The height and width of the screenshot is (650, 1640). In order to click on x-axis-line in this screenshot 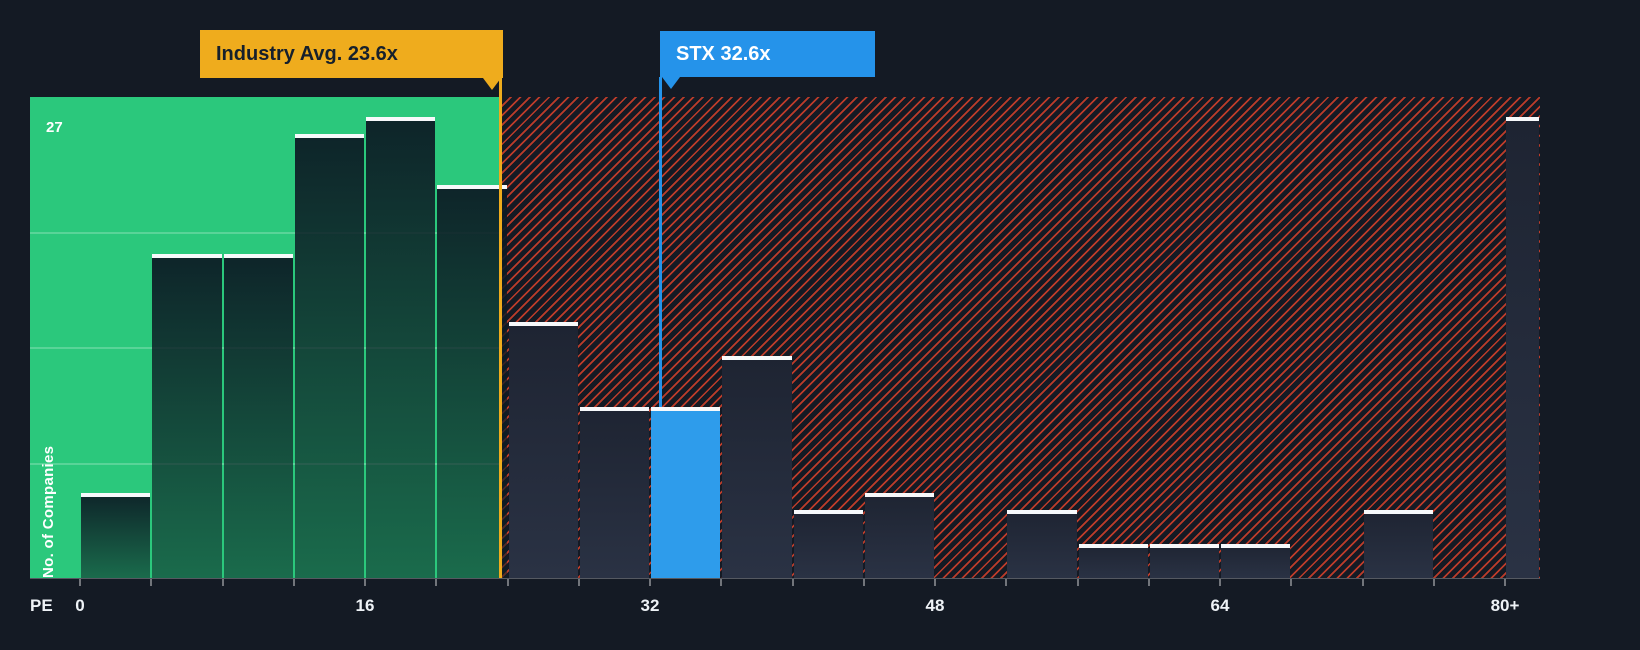, I will do `click(785, 578)`.